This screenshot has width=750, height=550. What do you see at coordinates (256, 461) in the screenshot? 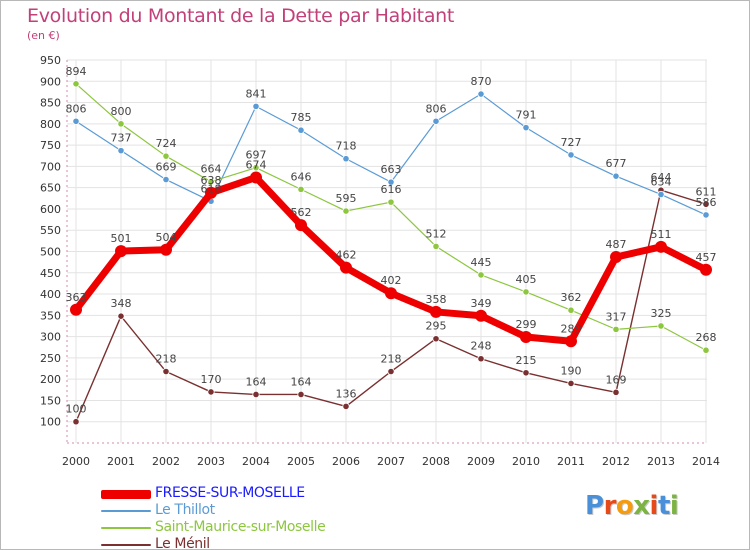
I see `x-tick-label: 2004` at bounding box center [256, 461].